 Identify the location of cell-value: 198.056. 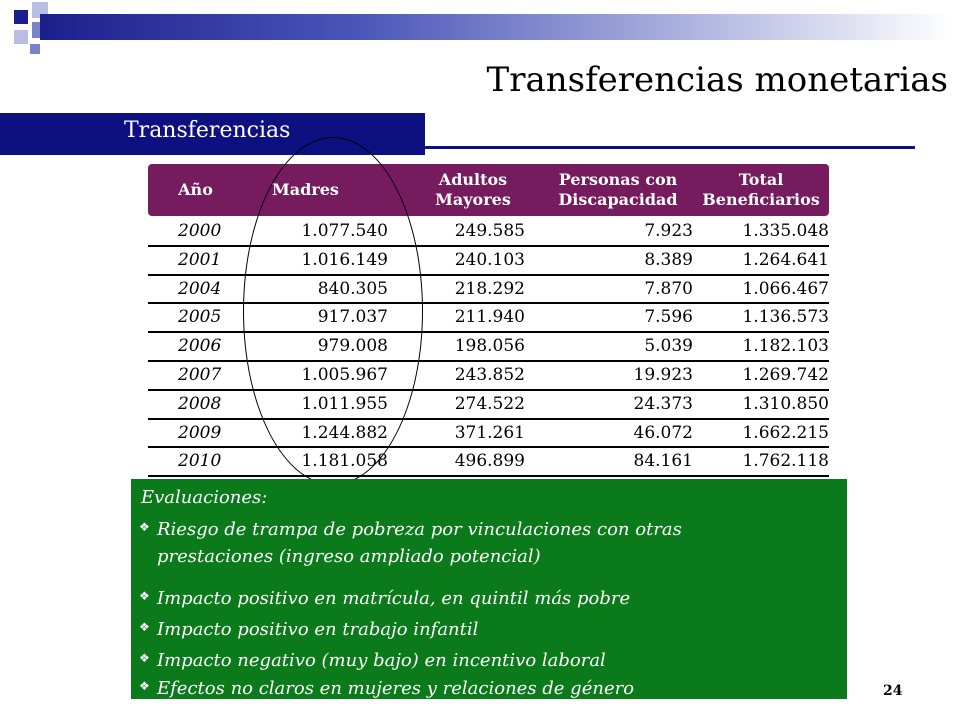
(489, 346).